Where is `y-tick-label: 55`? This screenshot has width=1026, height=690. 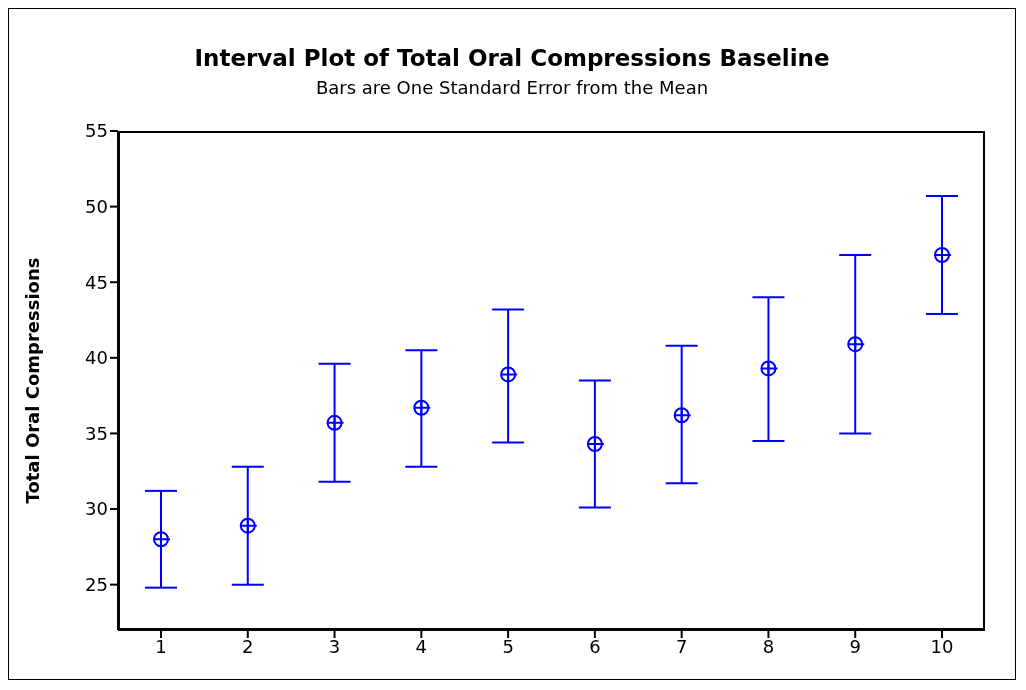
y-tick-label: 55 is located at coordinates (96, 131).